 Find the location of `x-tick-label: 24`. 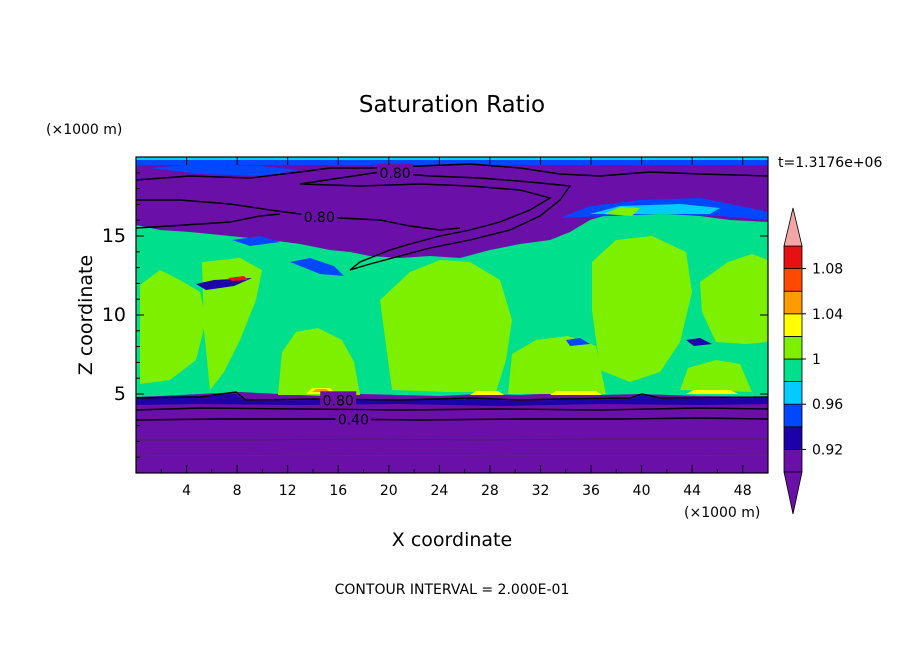

x-tick-label: 24 is located at coordinates (439, 491).